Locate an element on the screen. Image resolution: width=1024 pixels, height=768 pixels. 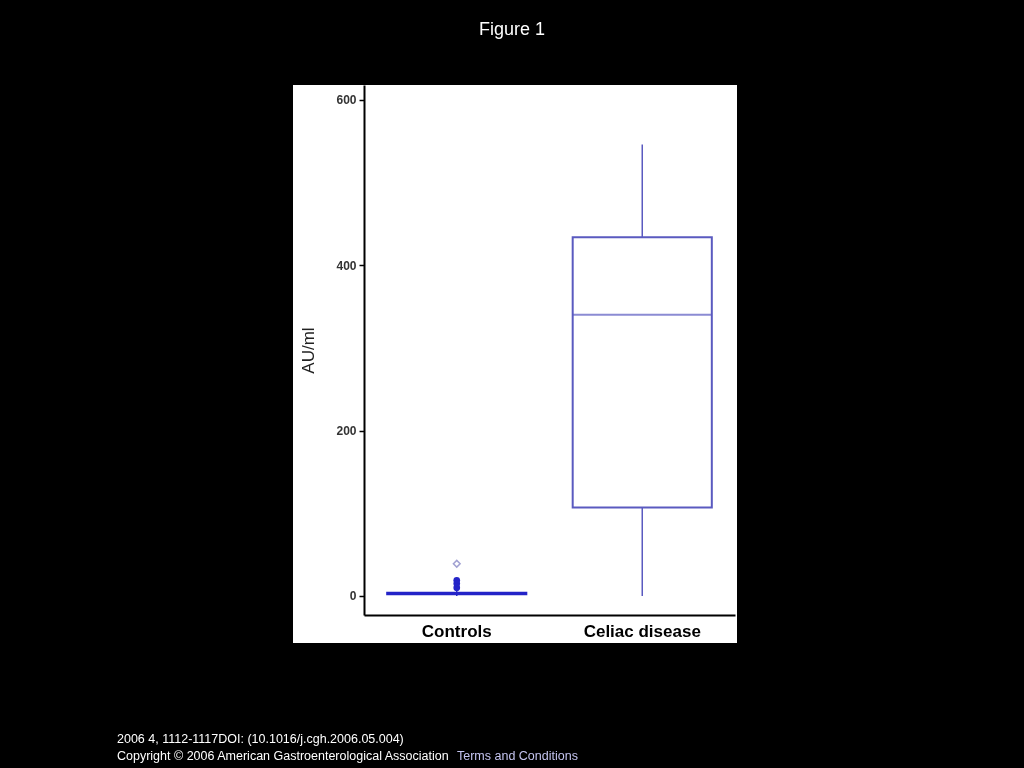
x-tick-label: Celiac disease is located at coordinates (642, 631).